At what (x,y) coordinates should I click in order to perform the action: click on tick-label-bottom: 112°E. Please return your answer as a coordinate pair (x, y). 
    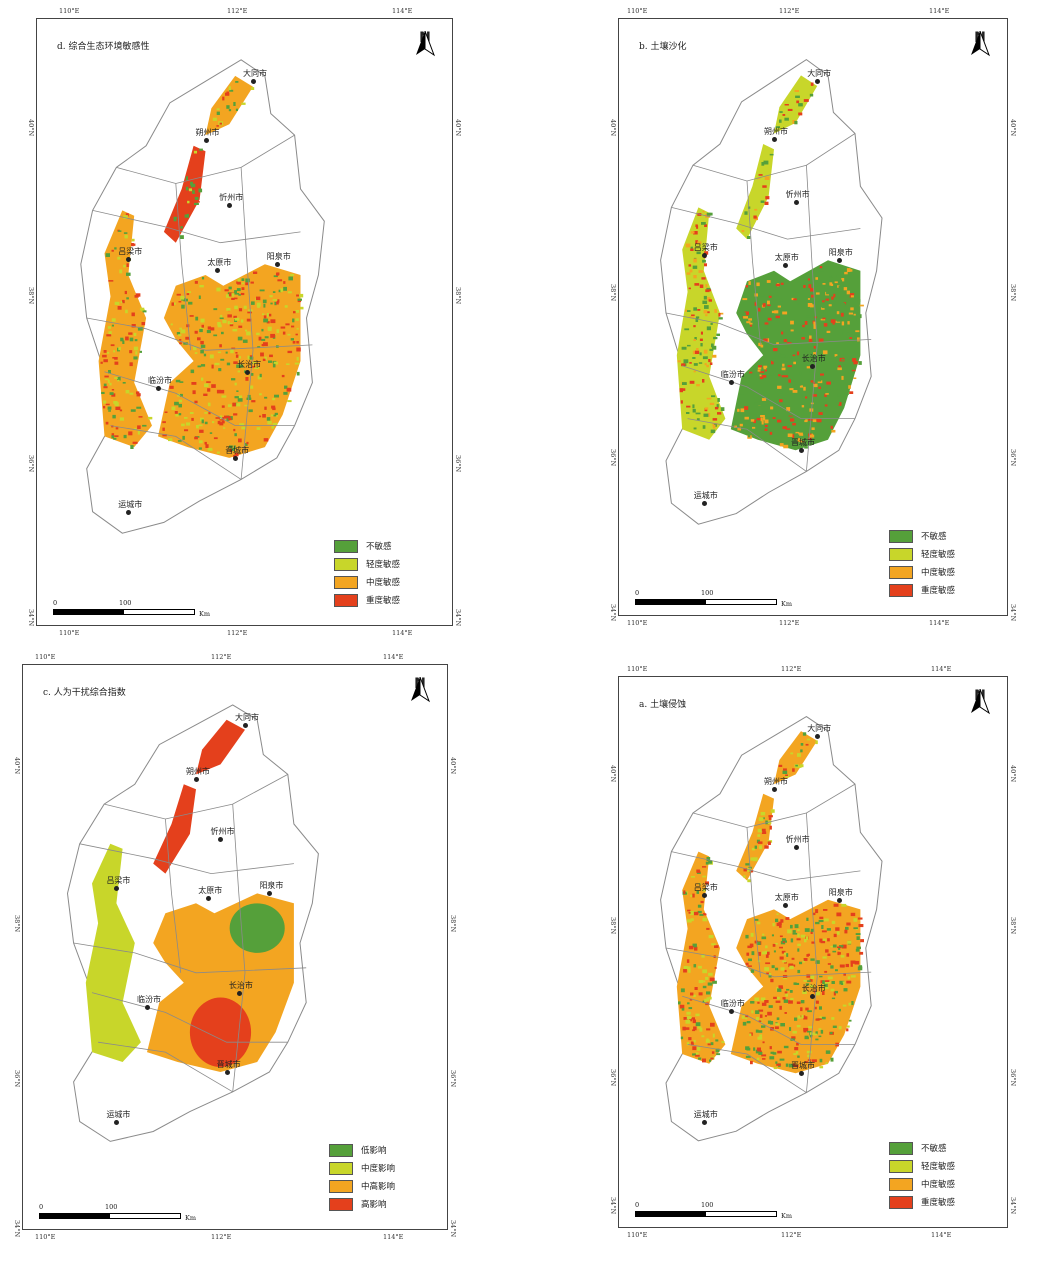
    Looking at the image, I should click on (237, 633).